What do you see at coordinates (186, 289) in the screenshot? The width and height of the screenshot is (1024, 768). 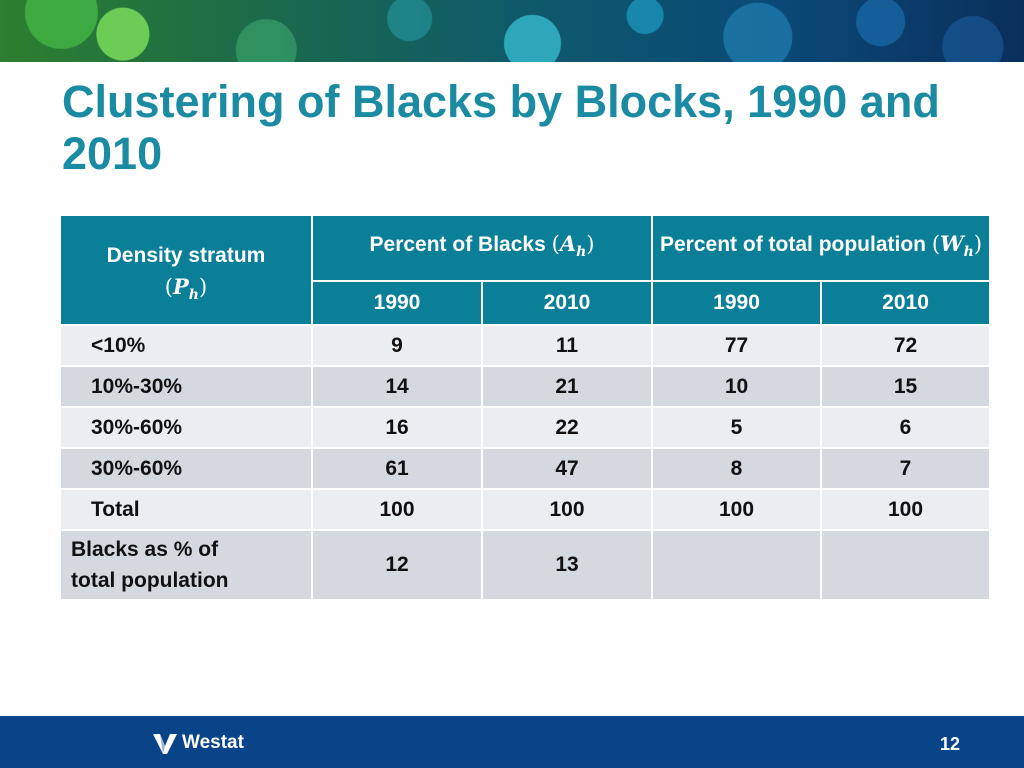 I see `header-density-stratum-symbol: (Ph)` at bounding box center [186, 289].